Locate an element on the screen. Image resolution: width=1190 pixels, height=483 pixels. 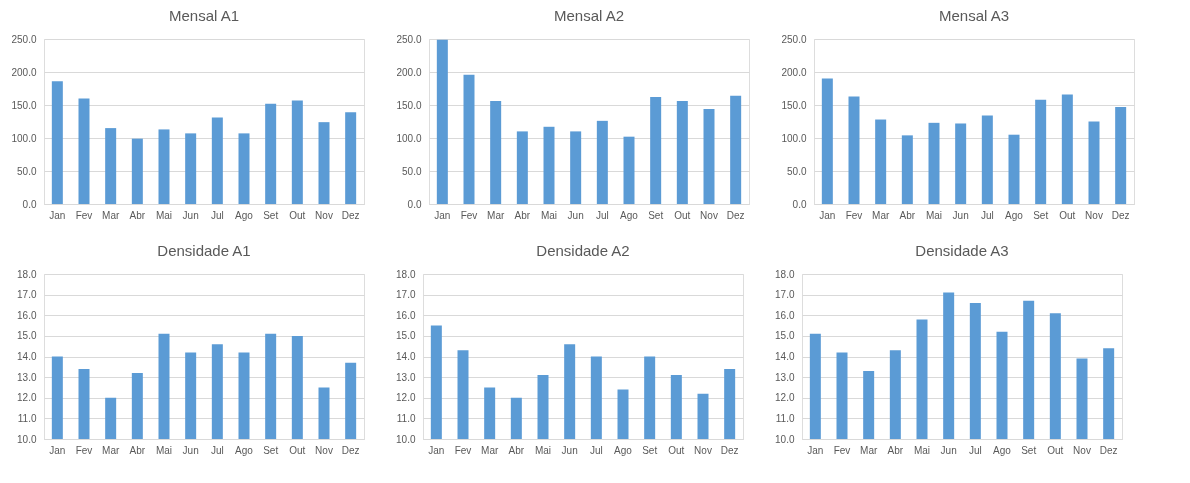
y-tick-label: 12.0 is located at coordinates (406, 398).